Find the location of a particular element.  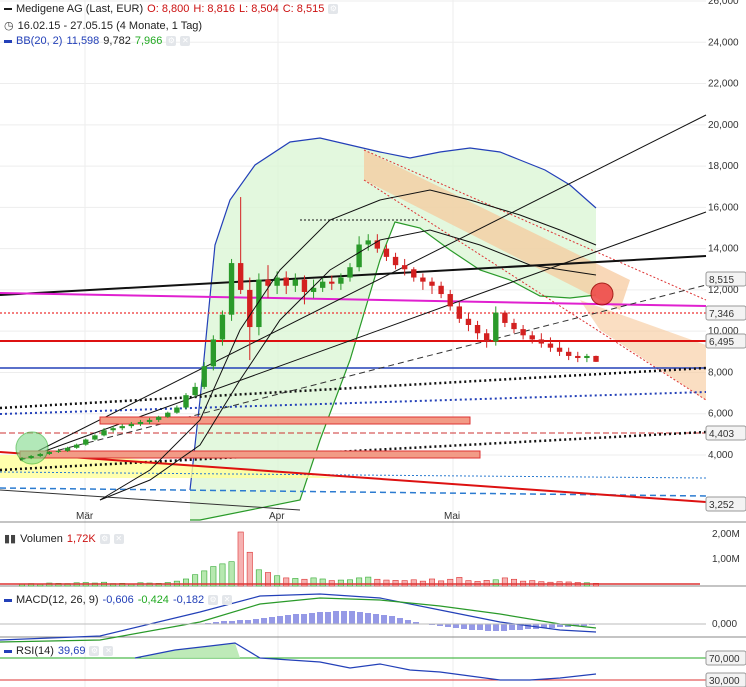

resistance-bar is located at coordinates (285, 420).